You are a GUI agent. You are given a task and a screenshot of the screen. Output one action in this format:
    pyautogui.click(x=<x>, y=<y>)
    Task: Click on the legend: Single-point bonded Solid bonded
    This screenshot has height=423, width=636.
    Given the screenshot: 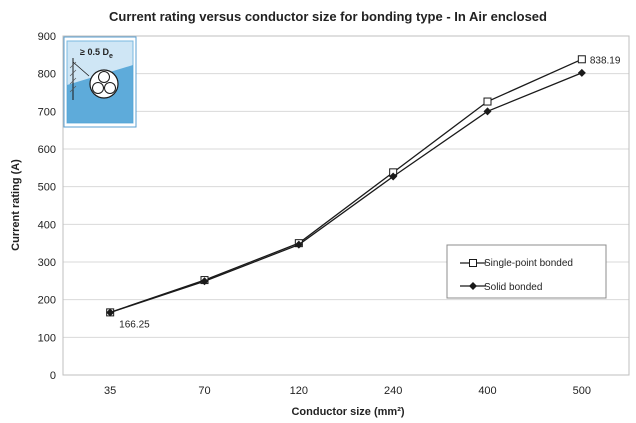 What is the action you would take?
    pyautogui.click(x=526, y=271)
    